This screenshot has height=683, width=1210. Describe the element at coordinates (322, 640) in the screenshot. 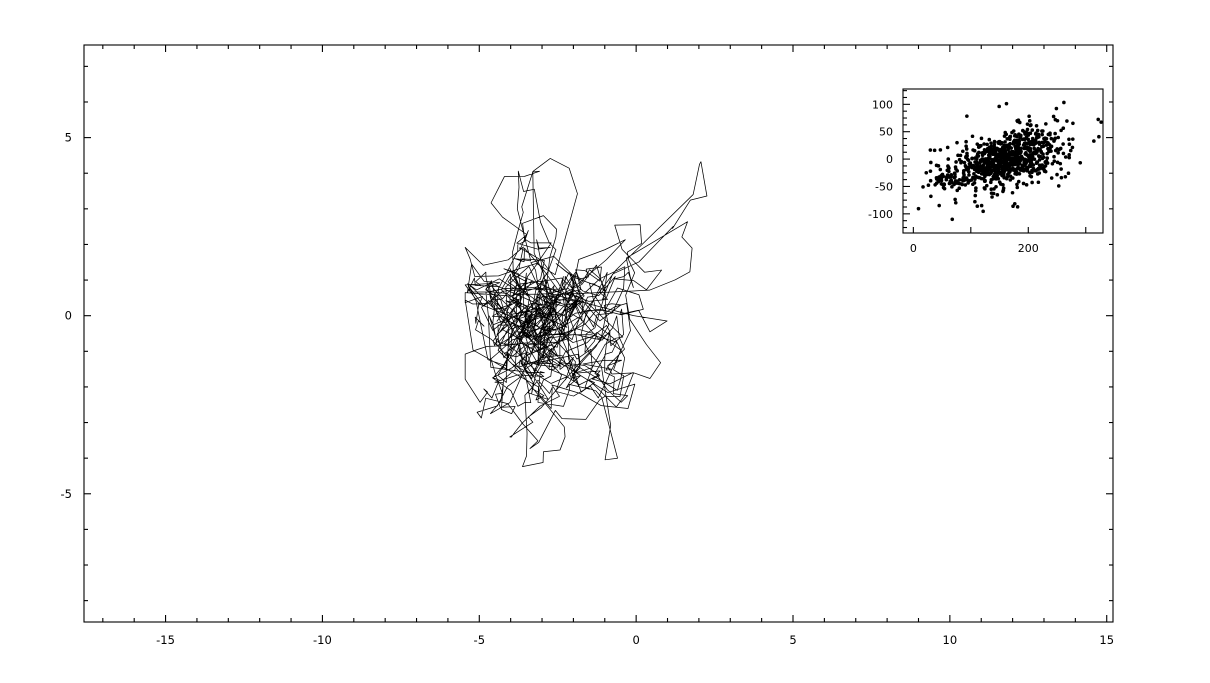

I see `x-ticklabel: -10` at that location.